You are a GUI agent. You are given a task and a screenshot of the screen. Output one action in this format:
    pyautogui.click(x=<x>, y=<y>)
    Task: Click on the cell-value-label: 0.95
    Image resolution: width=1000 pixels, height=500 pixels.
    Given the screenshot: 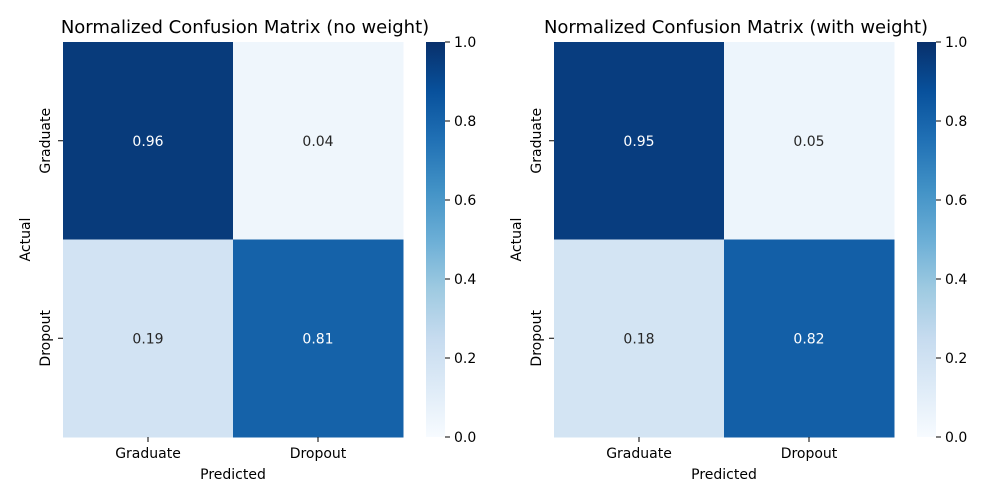 What is the action you would take?
    pyautogui.click(x=638, y=142)
    